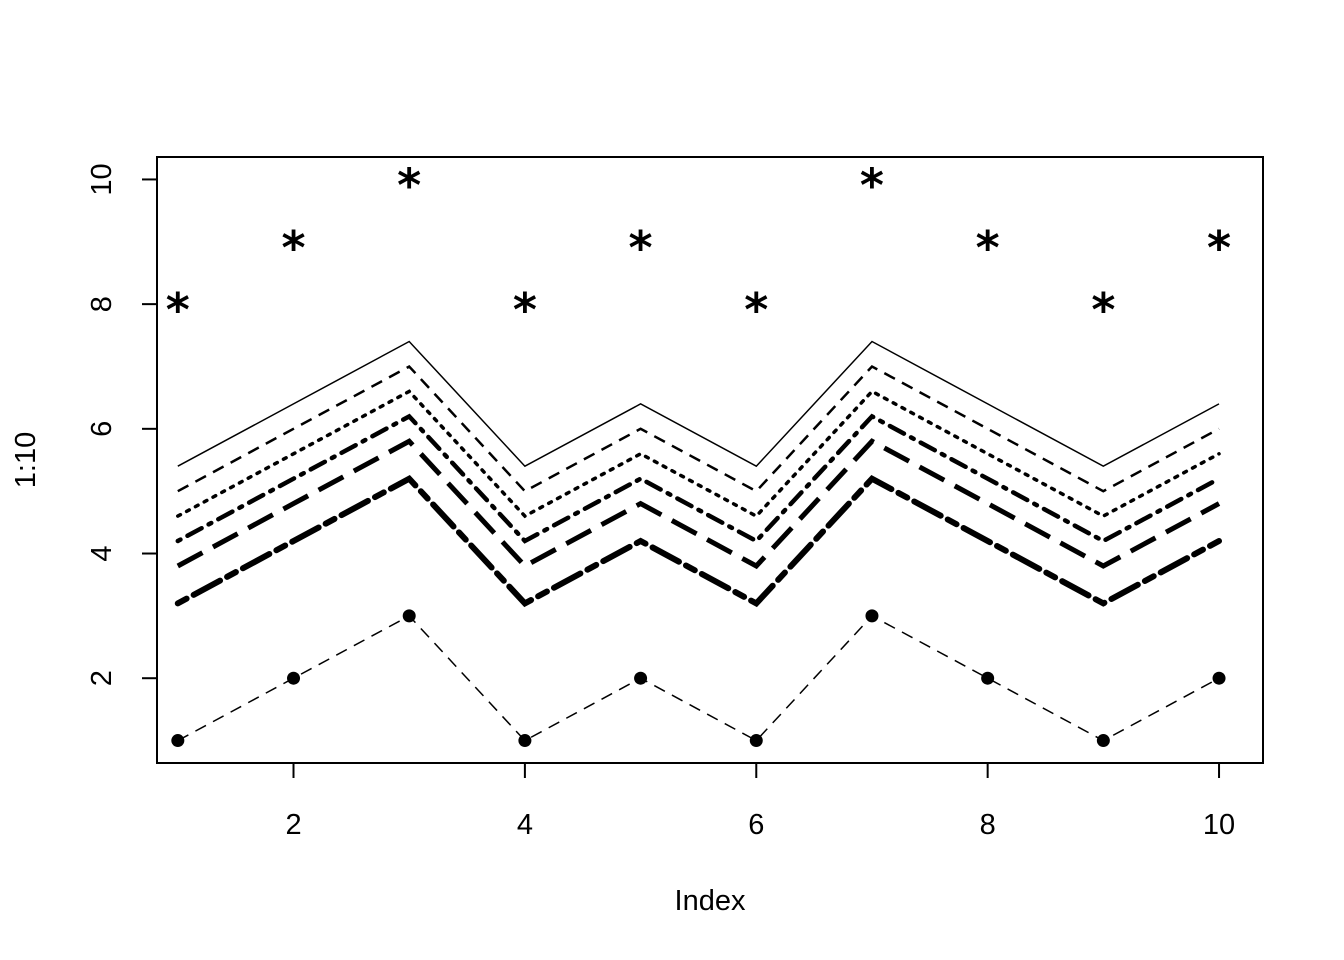  What do you see at coordinates (710, 901) in the screenshot?
I see `x-axis-label: Index` at bounding box center [710, 901].